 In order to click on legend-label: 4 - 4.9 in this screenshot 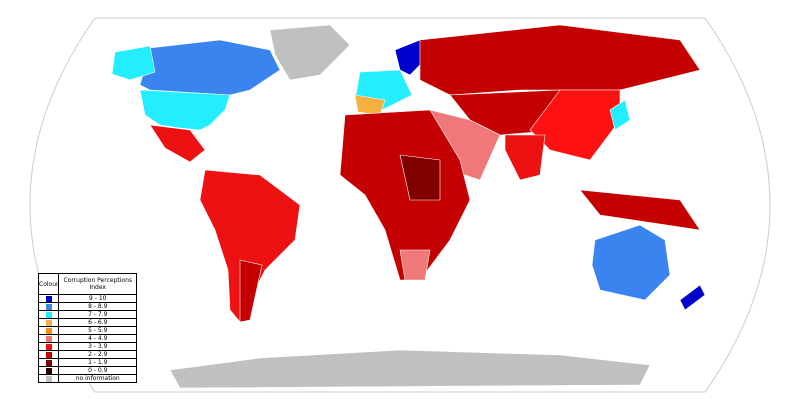, I will do `click(97, 338)`.